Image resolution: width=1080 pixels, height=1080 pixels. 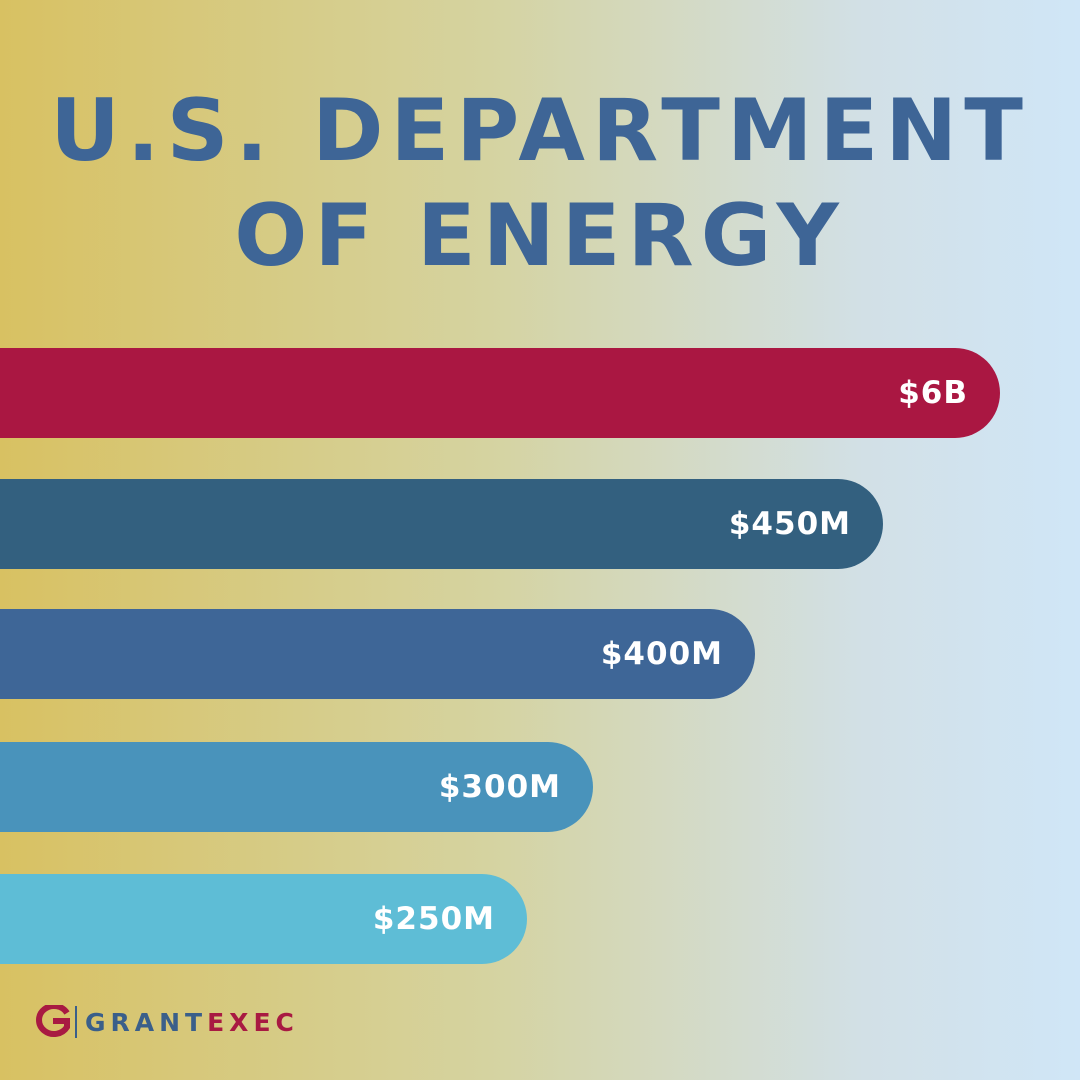 I want to click on bar-1: $6B, so click(x=500, y=393).